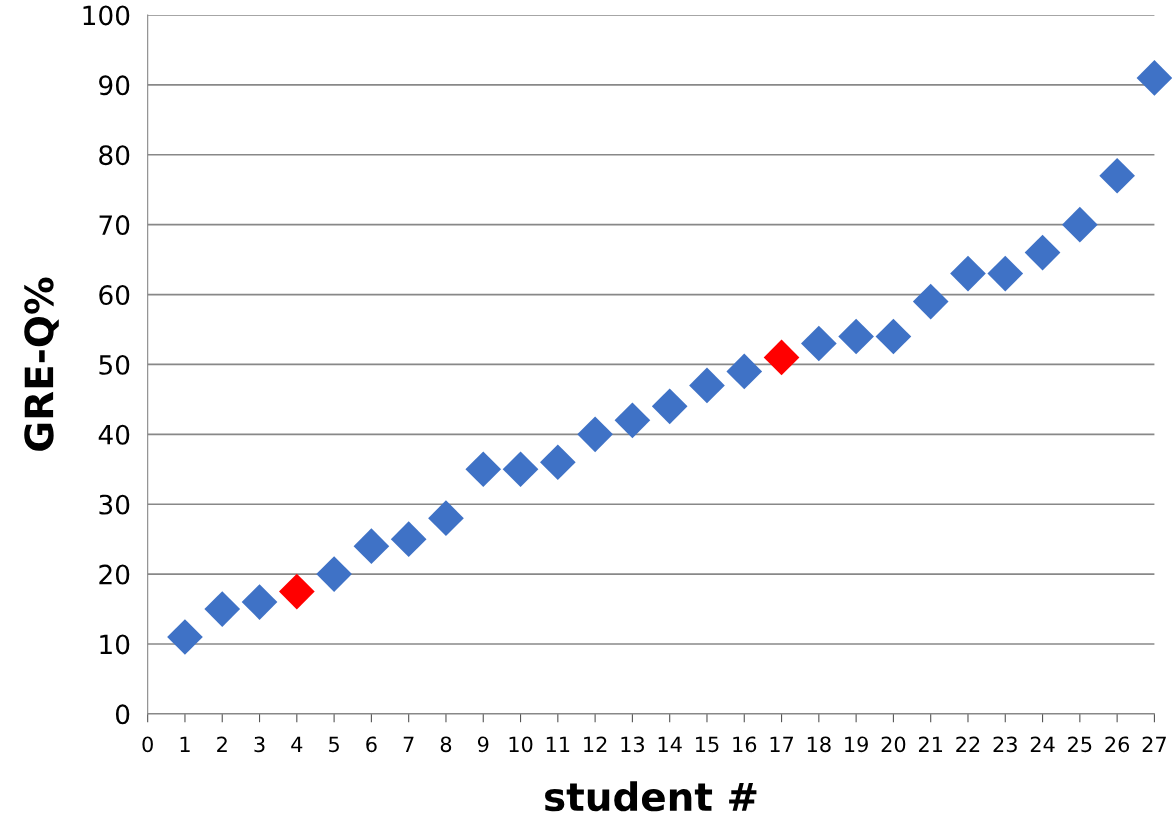  Describe the element at coordinates (1042, 744) in the screenshot. I see `x-tick-label: 24` at that location.